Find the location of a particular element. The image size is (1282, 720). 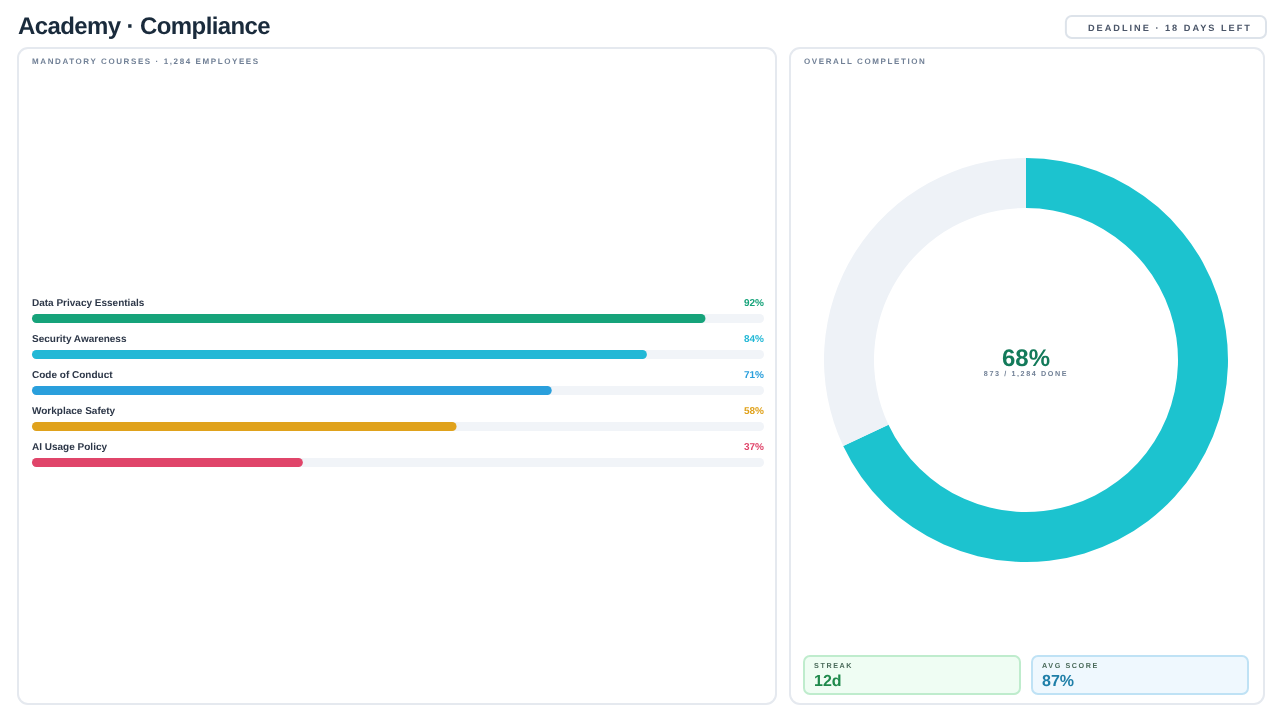

text: 87% is located at coordinates (1058, 681).